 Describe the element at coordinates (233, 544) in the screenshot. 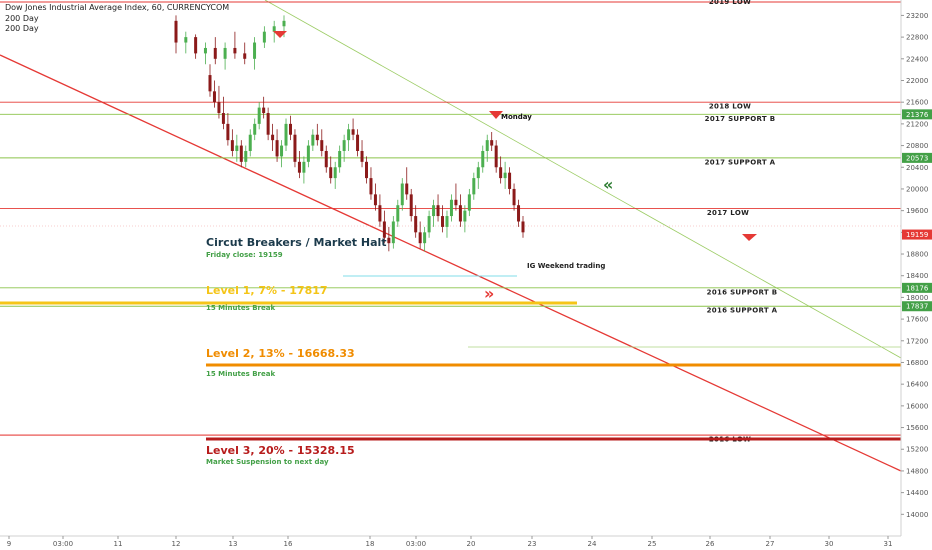

I see `time-tick-label: 13` at that location.